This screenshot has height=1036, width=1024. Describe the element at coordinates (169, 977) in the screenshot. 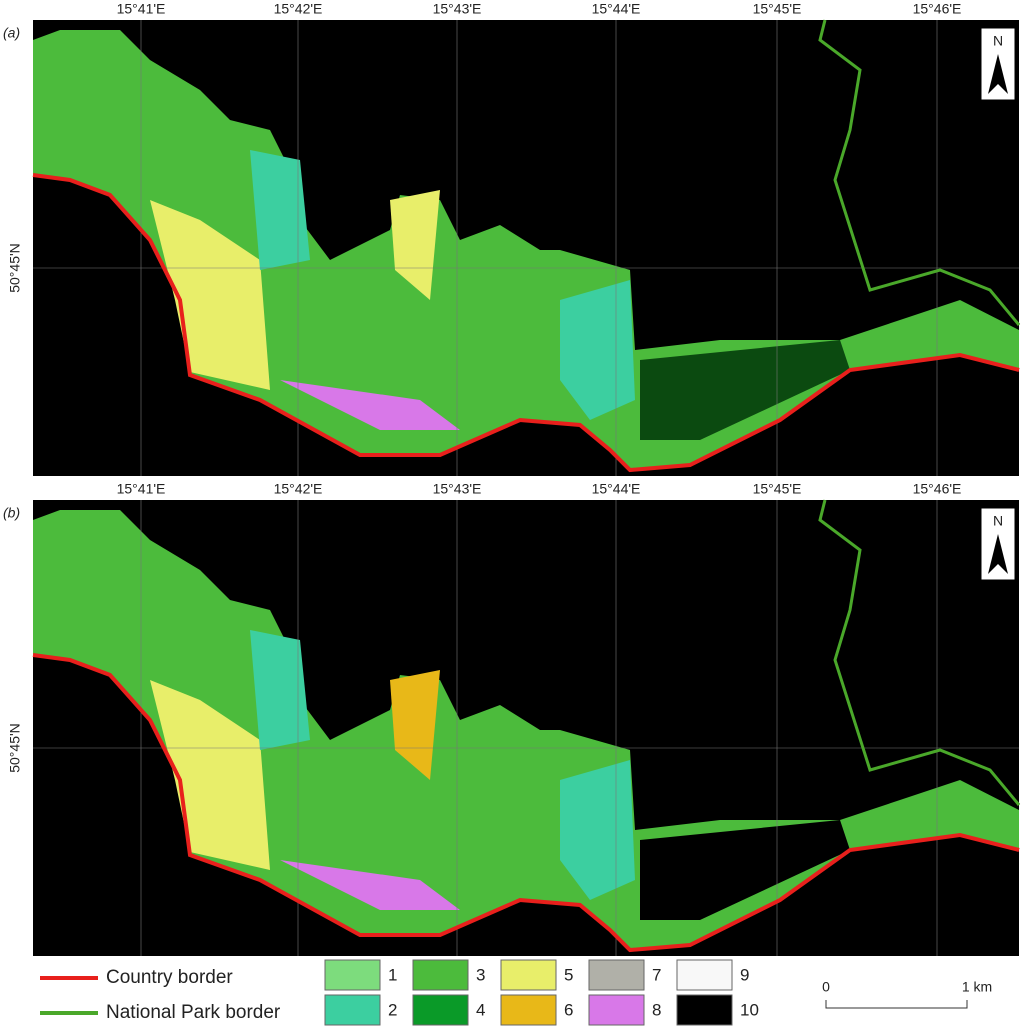

I see `legend-label: Country border` at that location.